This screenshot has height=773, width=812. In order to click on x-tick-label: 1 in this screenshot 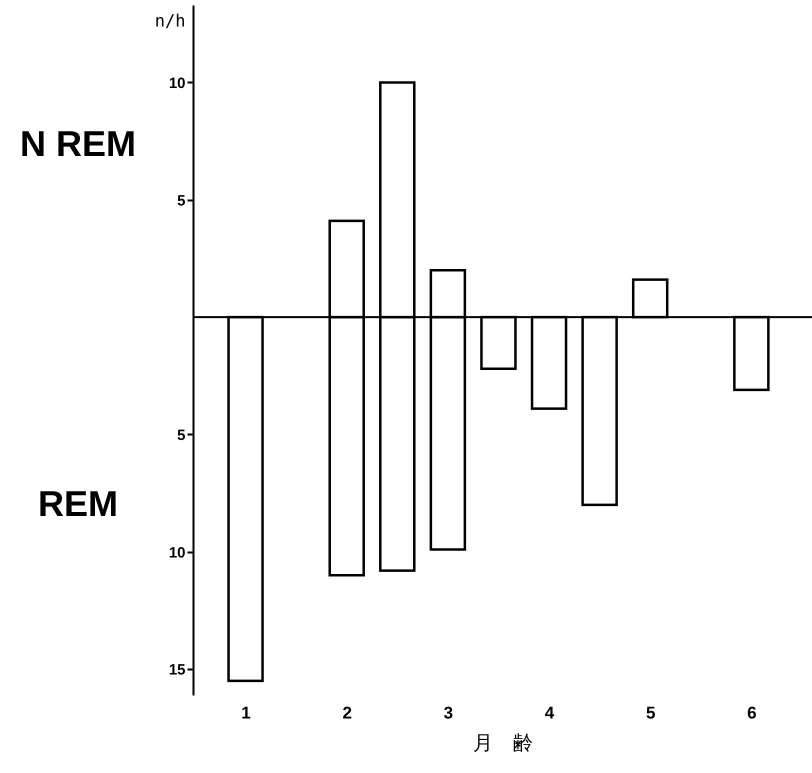, I will do `click(246, 713)`.